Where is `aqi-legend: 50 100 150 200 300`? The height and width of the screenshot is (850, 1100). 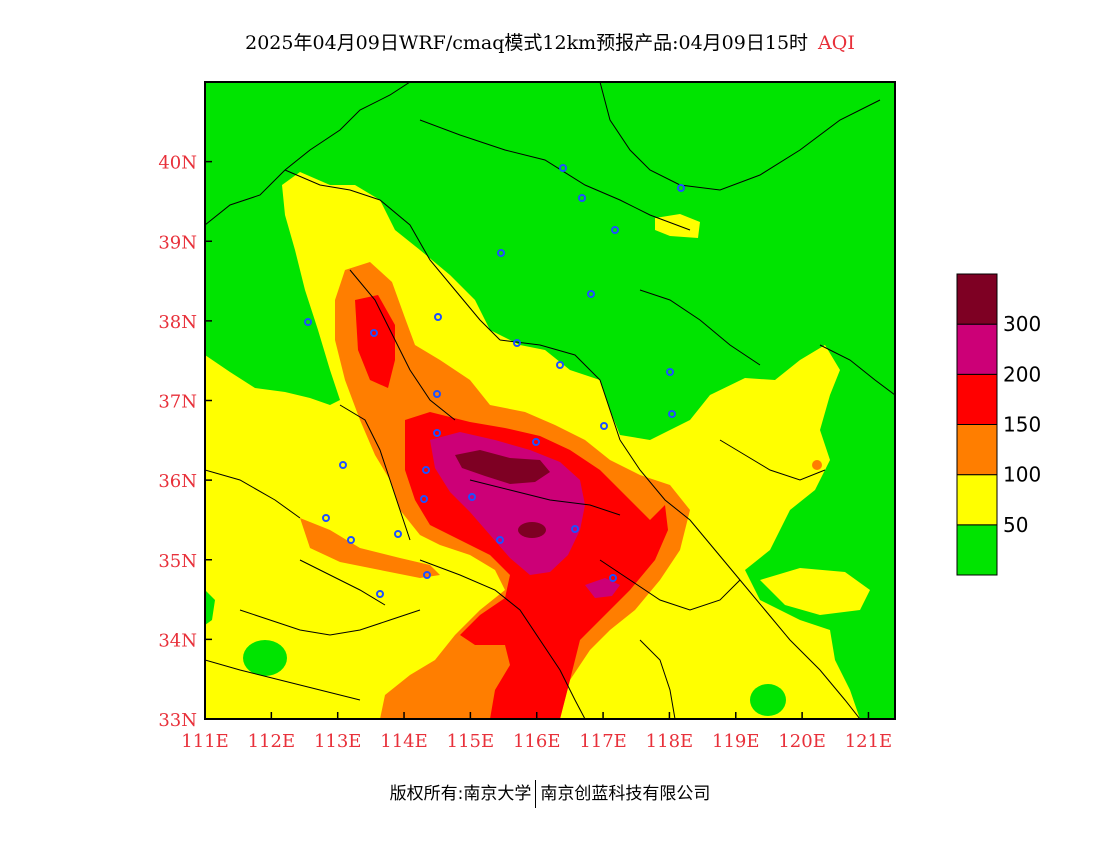 aqi-legend: 50 100 150 200 300 is located at coordinates (998, 424).